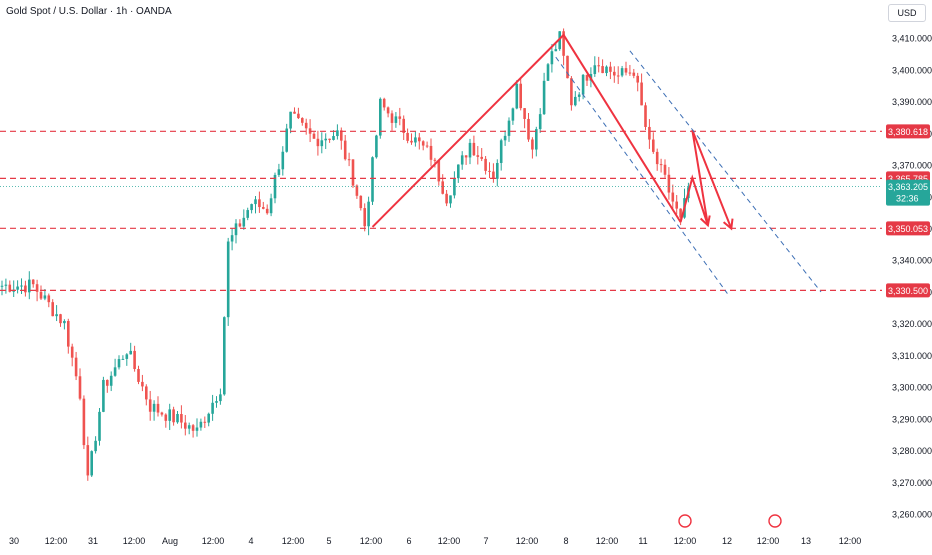 This screenshot has width=932, height=555. What do you see at coordinates (912, 515) in the screenshot?
I see `y-tick-label: 3,260.000` at bounding box center [912, 515].